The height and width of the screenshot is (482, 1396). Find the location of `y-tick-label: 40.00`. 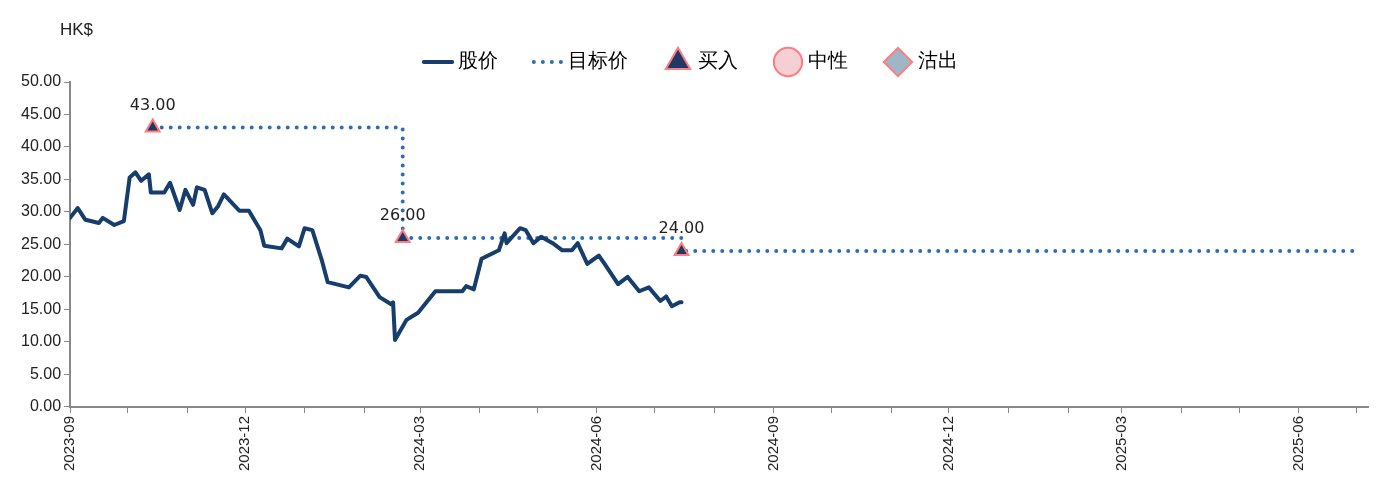

y-tick-label: 40.00 is located at coordinates (41, 146).